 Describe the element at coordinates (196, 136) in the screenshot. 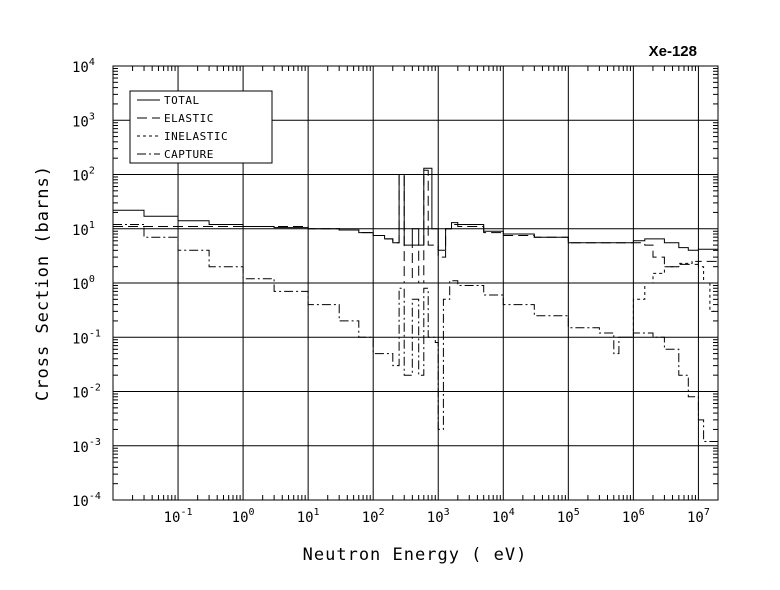

I see `legend-label-inelastic: INELASTIC` at that location.